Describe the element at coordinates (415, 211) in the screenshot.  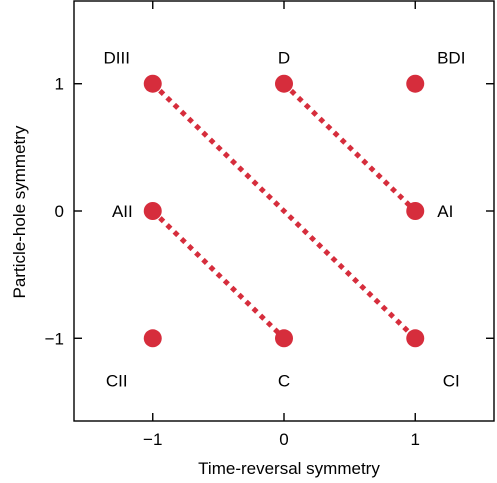
I see `point-ai` at that location.